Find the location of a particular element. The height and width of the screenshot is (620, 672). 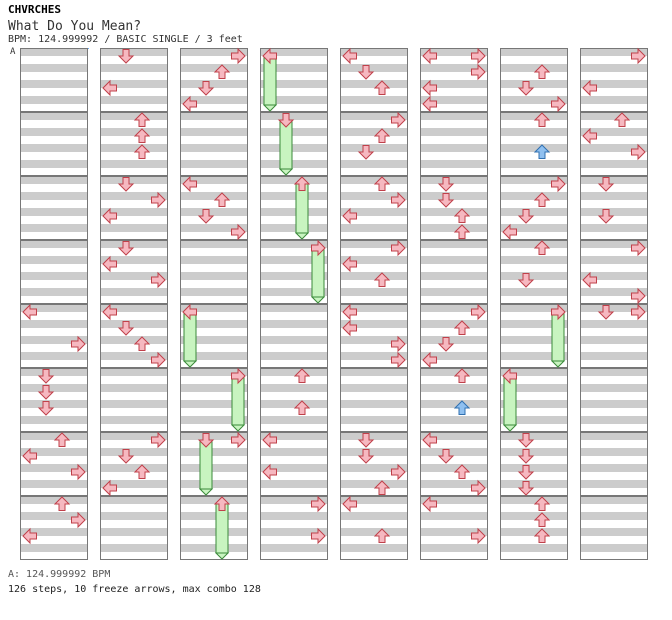

song-title: What Do You Mean? is located at coordinates (75, 26).